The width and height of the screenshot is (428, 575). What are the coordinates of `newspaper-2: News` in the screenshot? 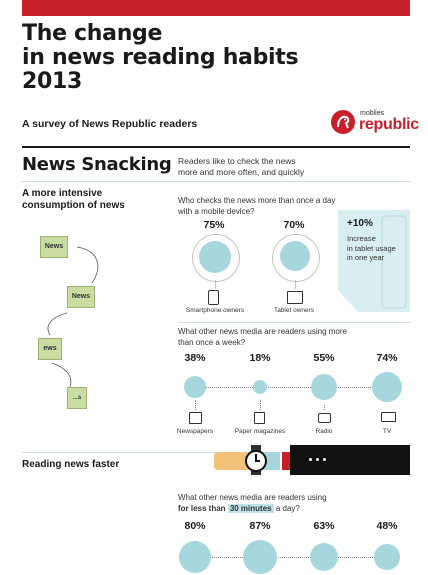 It's located at (81, 297).